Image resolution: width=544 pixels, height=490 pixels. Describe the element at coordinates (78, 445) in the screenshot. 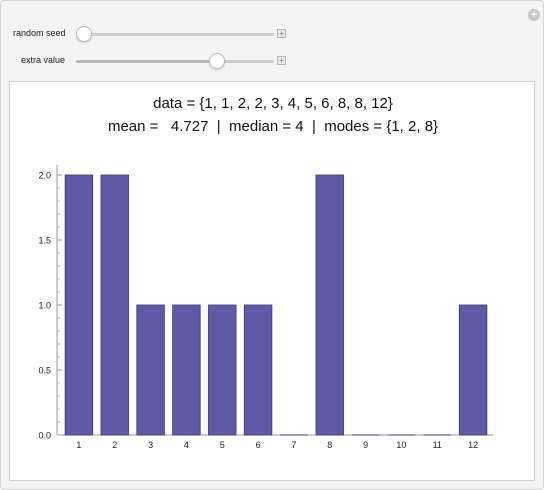

I see `x-tick-label: 1` at that location.